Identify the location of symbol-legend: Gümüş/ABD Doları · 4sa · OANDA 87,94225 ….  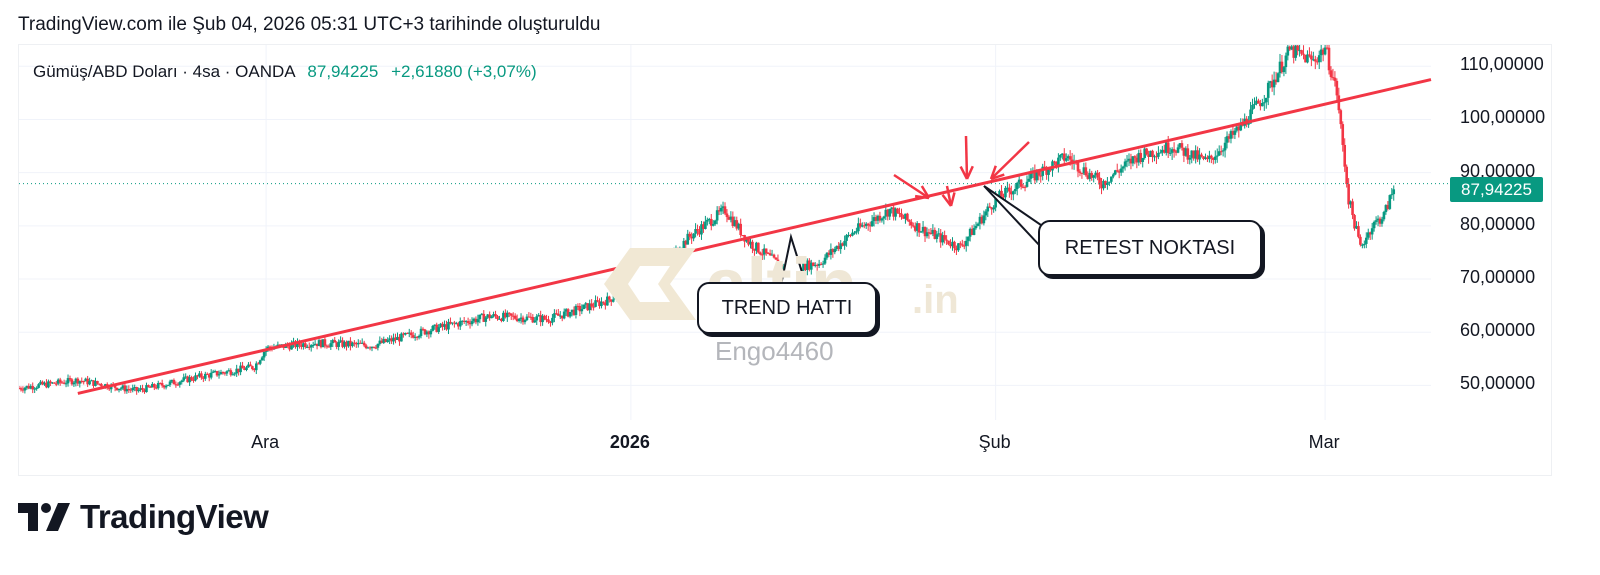
(285, 72).